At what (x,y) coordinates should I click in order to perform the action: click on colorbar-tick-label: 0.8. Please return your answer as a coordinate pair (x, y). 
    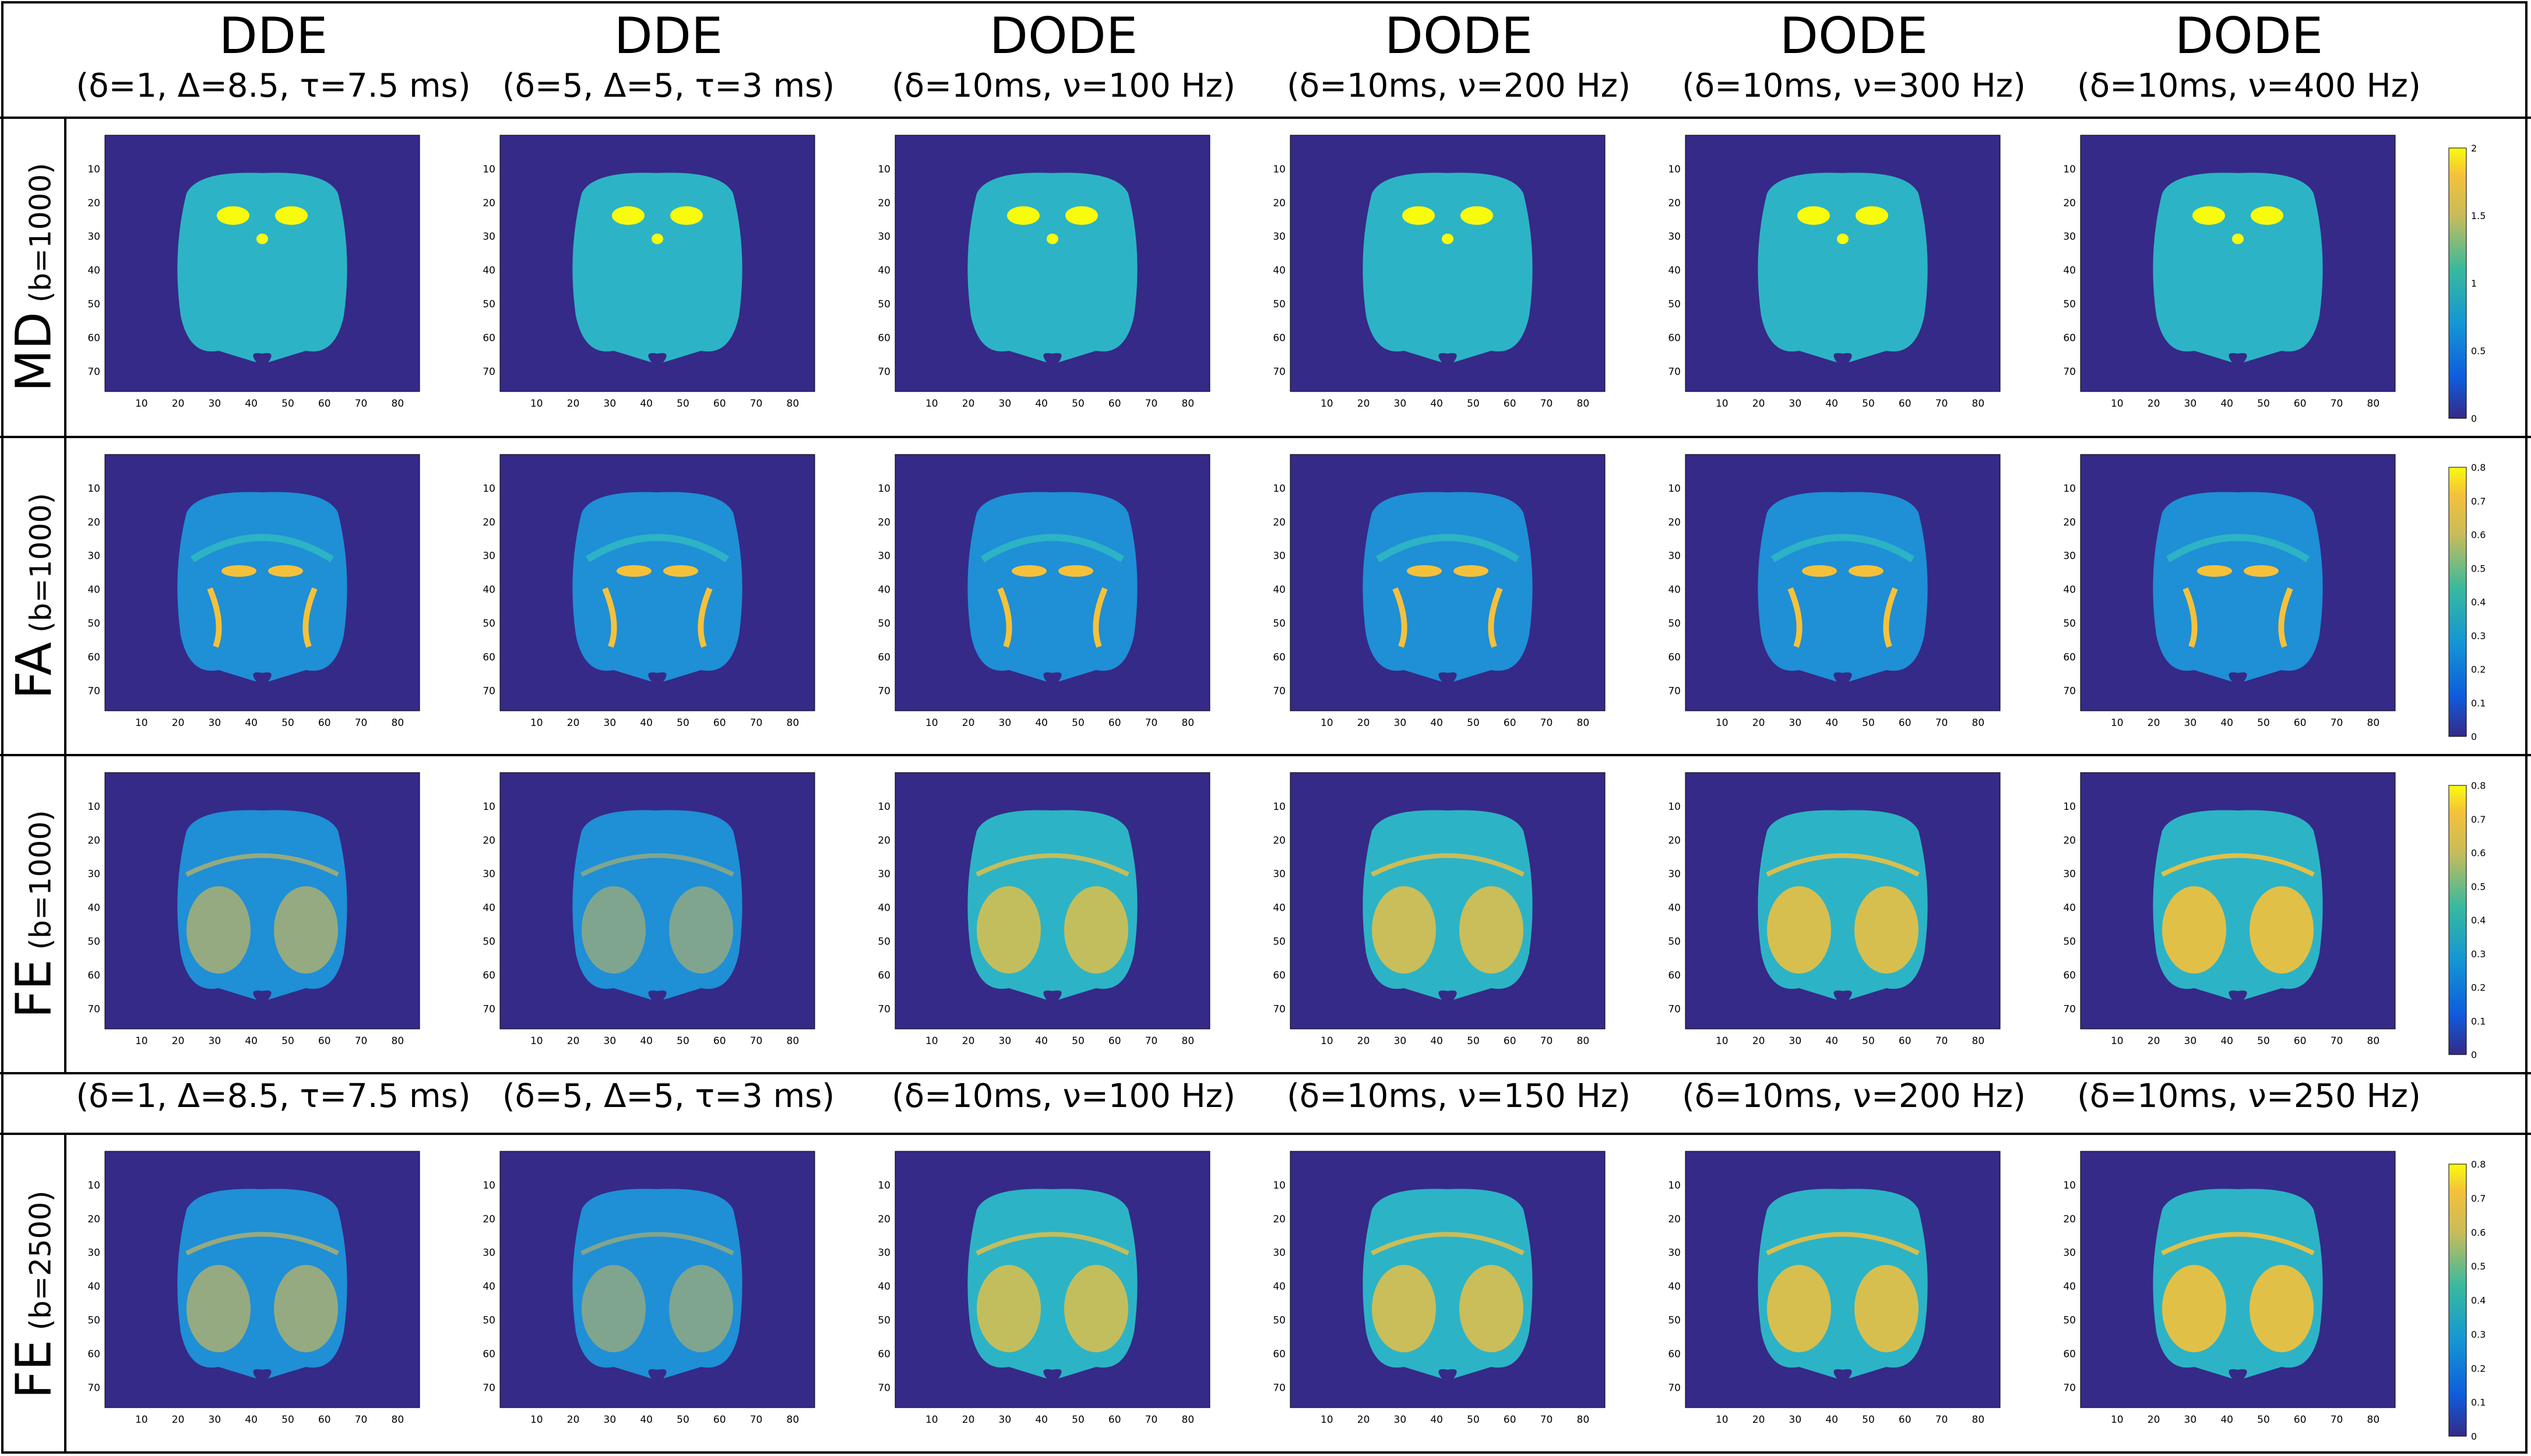
    Looking at the image, I should click on (2478, 467).